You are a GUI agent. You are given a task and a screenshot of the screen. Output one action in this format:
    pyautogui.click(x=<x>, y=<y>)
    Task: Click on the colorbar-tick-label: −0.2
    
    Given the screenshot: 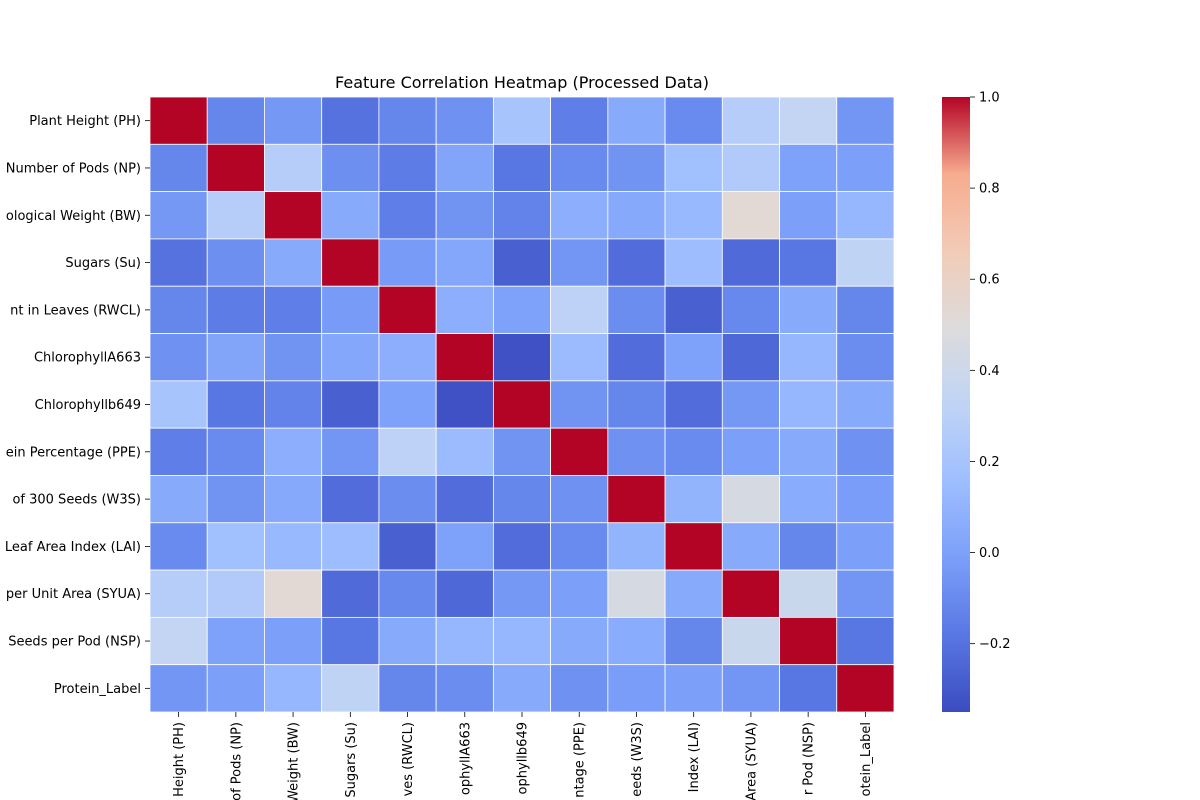 What is the action you would take?
    pyautogui.click(x=995, y=644)
    